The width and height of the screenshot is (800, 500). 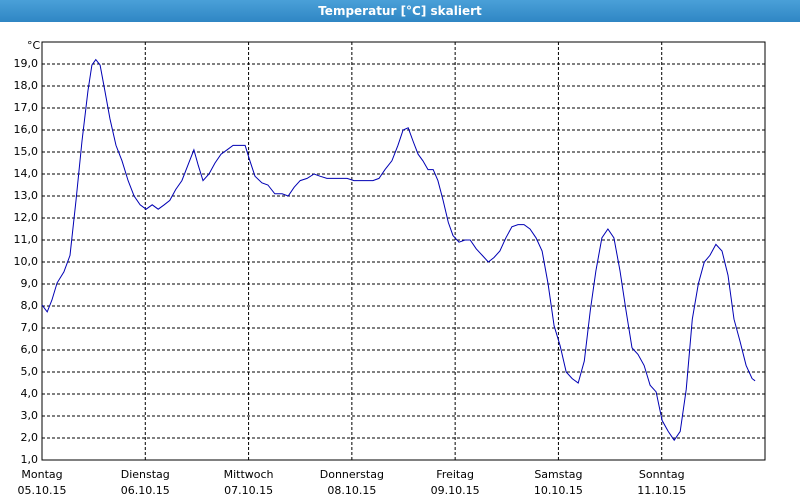 What do you see at coordinates (26, 85) in the screenshot?
I see `y-tick-label: 18,0` at bounding box center [26, 85].